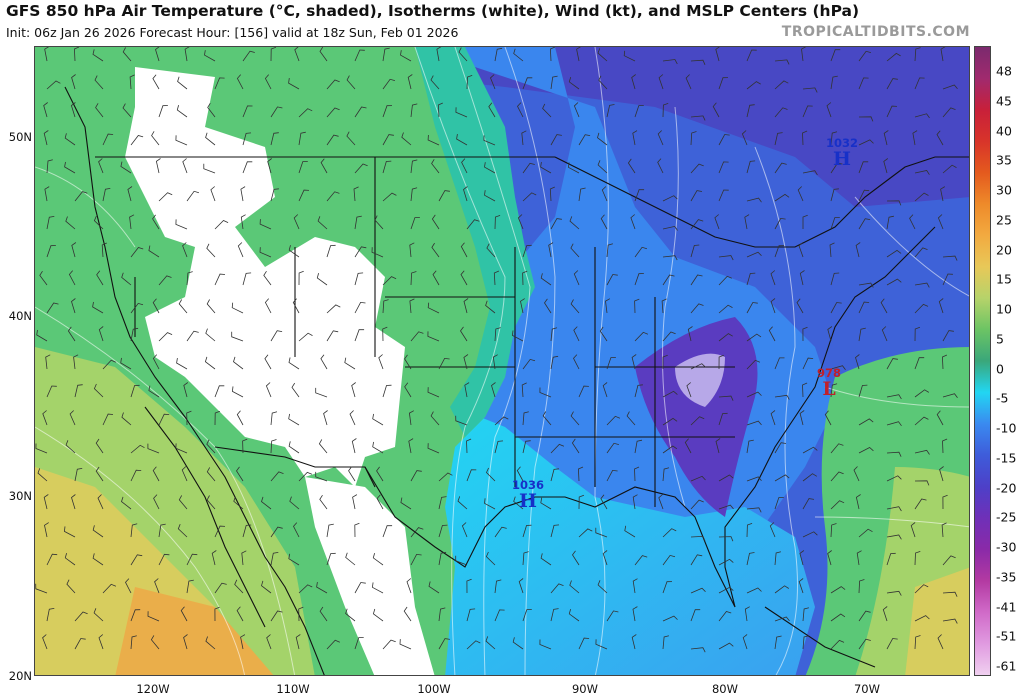  What do you see at coordinates (528, 485) in the screenshot?
I see `pressure-value: 1036` at bounding box center [528, 485].